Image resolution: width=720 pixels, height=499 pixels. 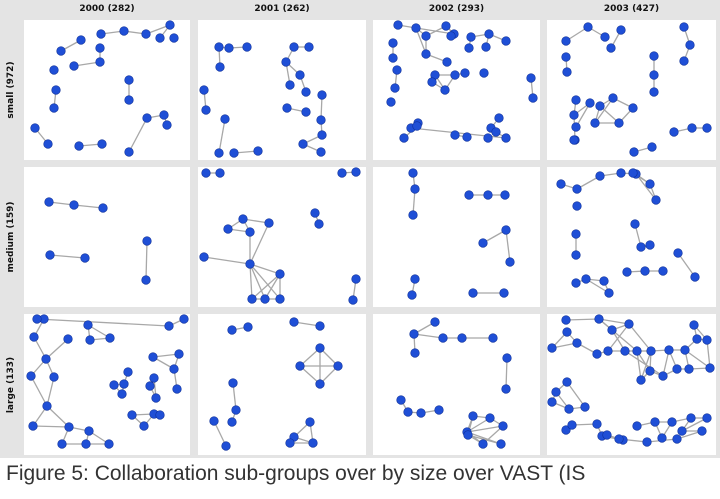 What do you see at coordinates (456, 237) in the screenshot?
I see `graph-cell-medium-2002` at bounding box center [456, 237].